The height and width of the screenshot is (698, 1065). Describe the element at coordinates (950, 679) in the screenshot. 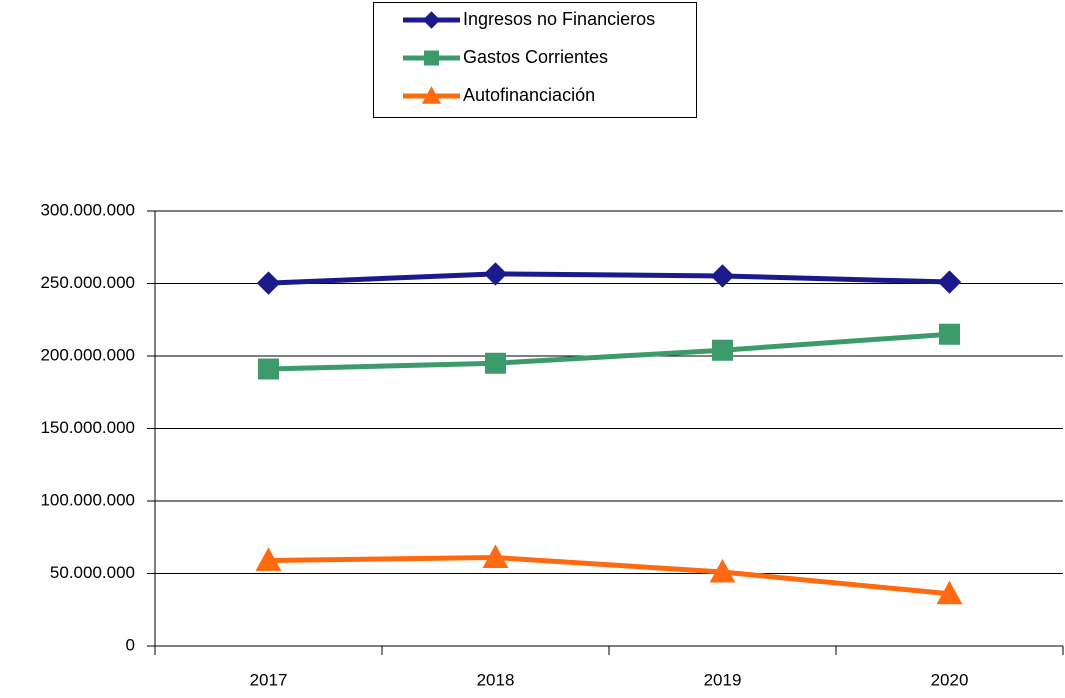

I see `x-tick-label: 2020` at that location.